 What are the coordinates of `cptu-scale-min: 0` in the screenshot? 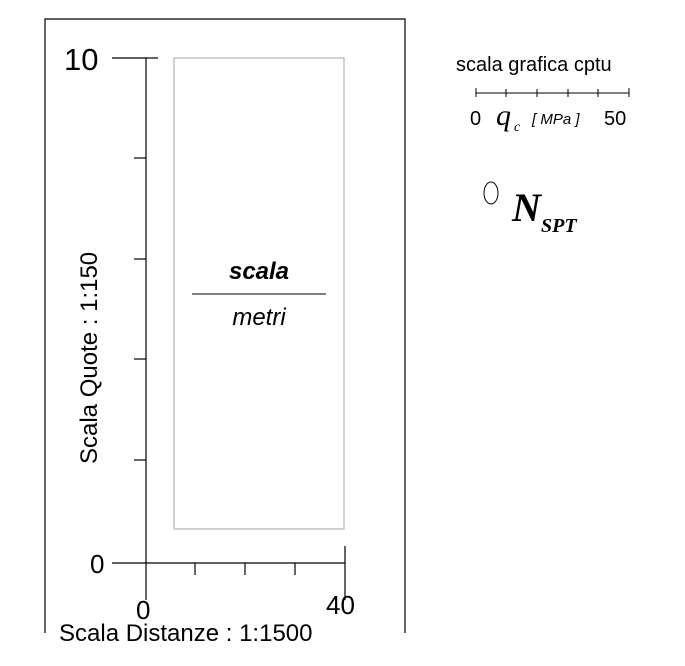 It's located at (475, 119).